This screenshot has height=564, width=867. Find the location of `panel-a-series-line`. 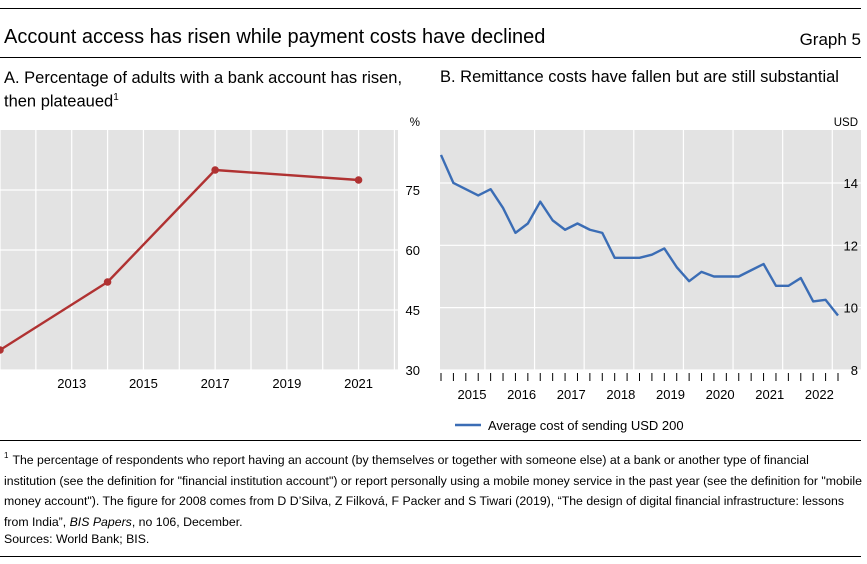

panel-a-series-line is located at coordinates (179, 260).